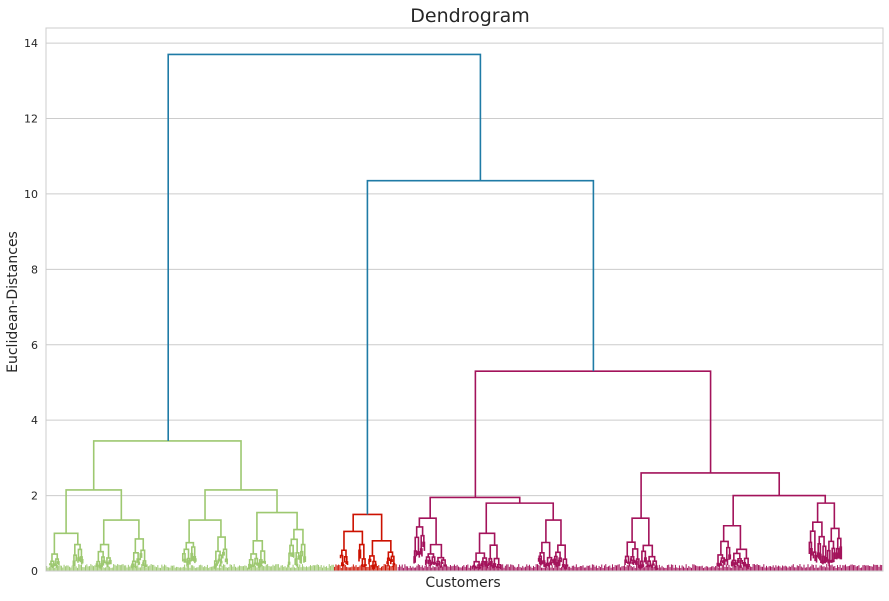 Image resolution: width=889 pixels, height=601 pixels. I want to click on y-tick-label: 2, so click(34, 496).